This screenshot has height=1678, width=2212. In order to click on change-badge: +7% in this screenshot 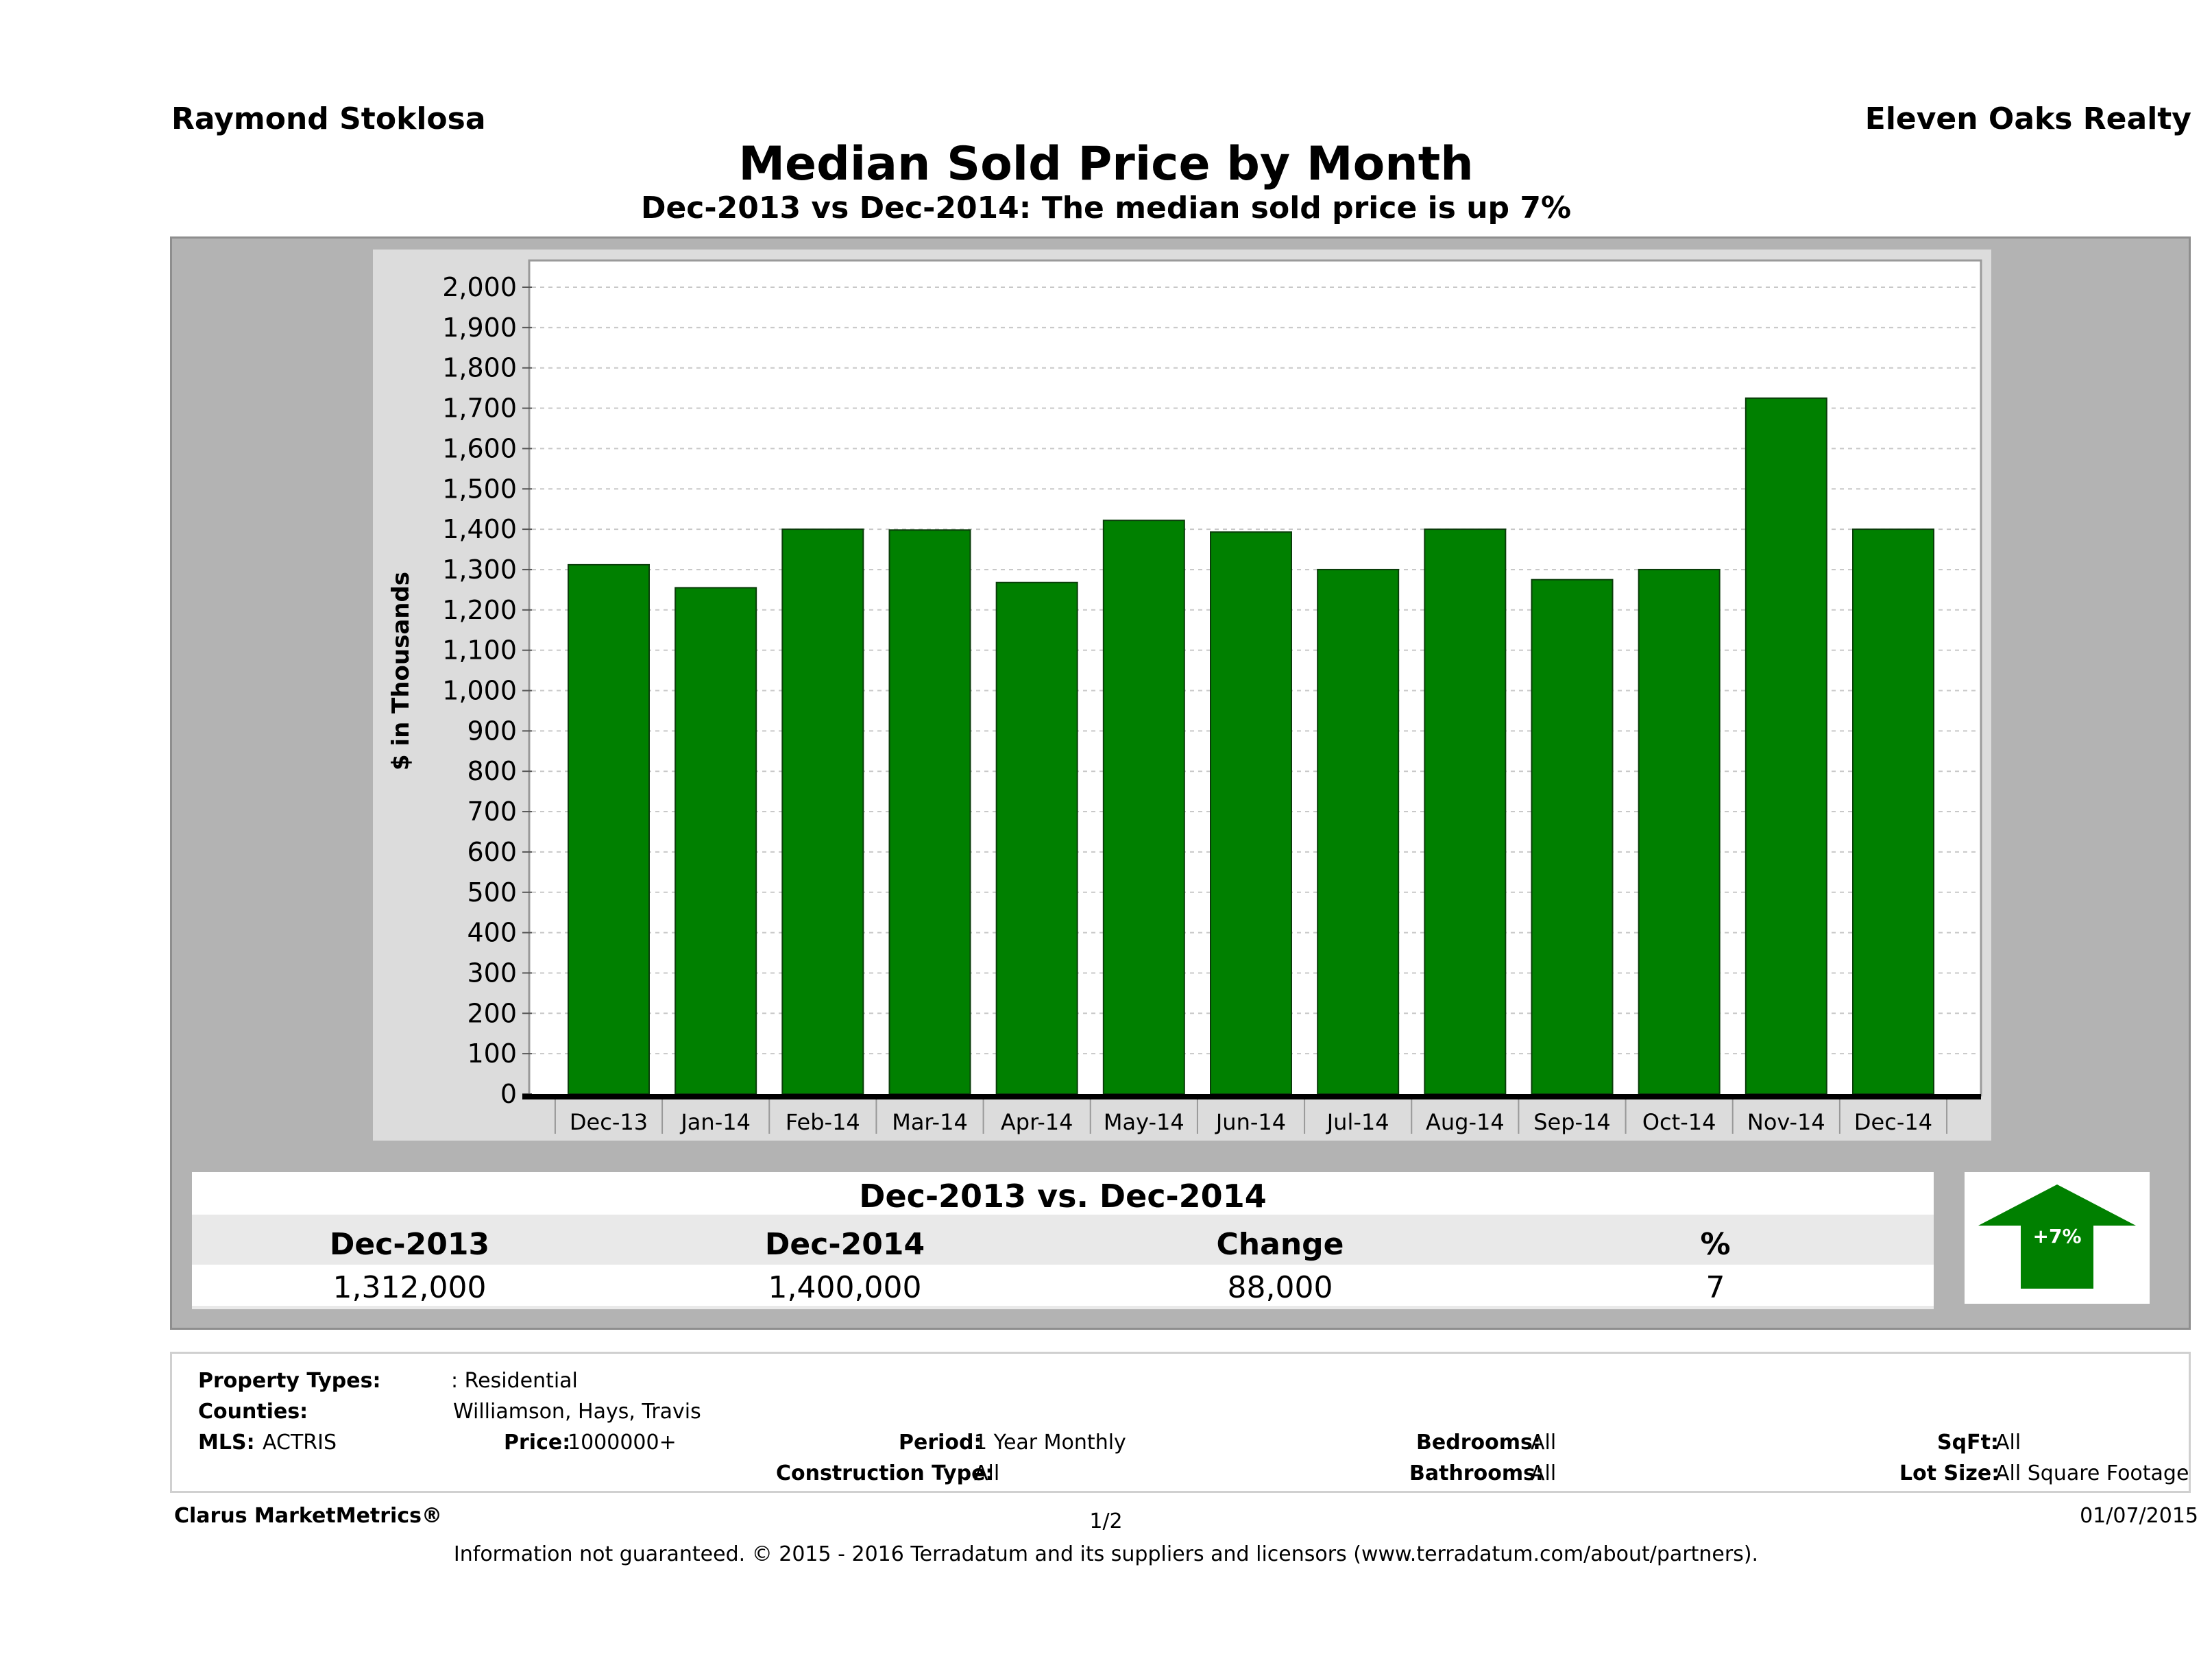, I will do `click(2057, 1238)`.